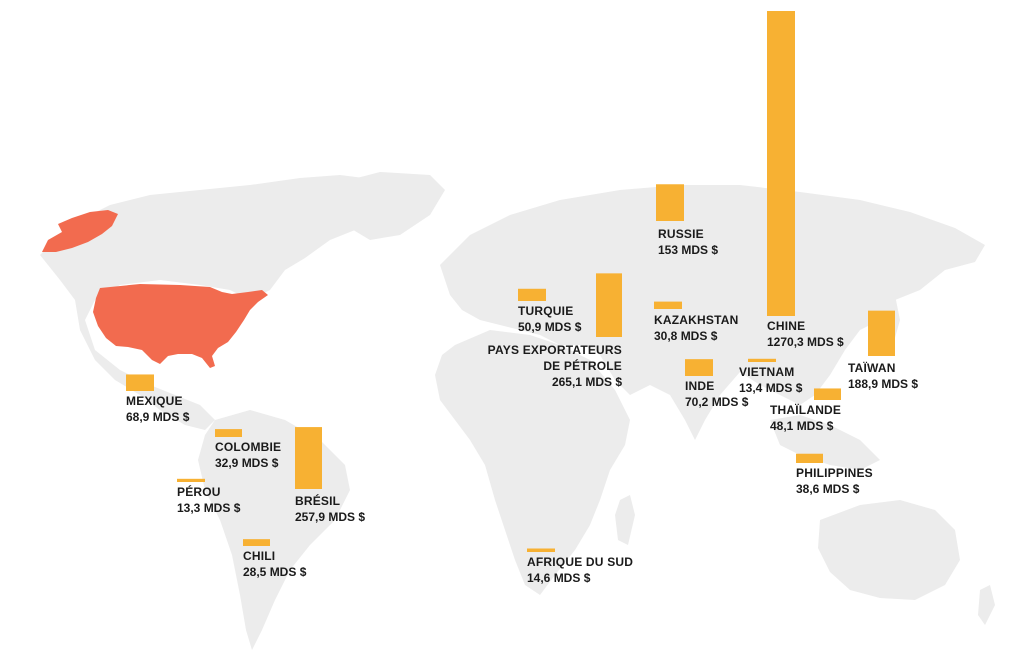 The width and height of the screenshot is (1024, 671). Describe the element at coordinates (834, 473) in the screenshot. I see `country-name: PHILIPPINES` at that location.